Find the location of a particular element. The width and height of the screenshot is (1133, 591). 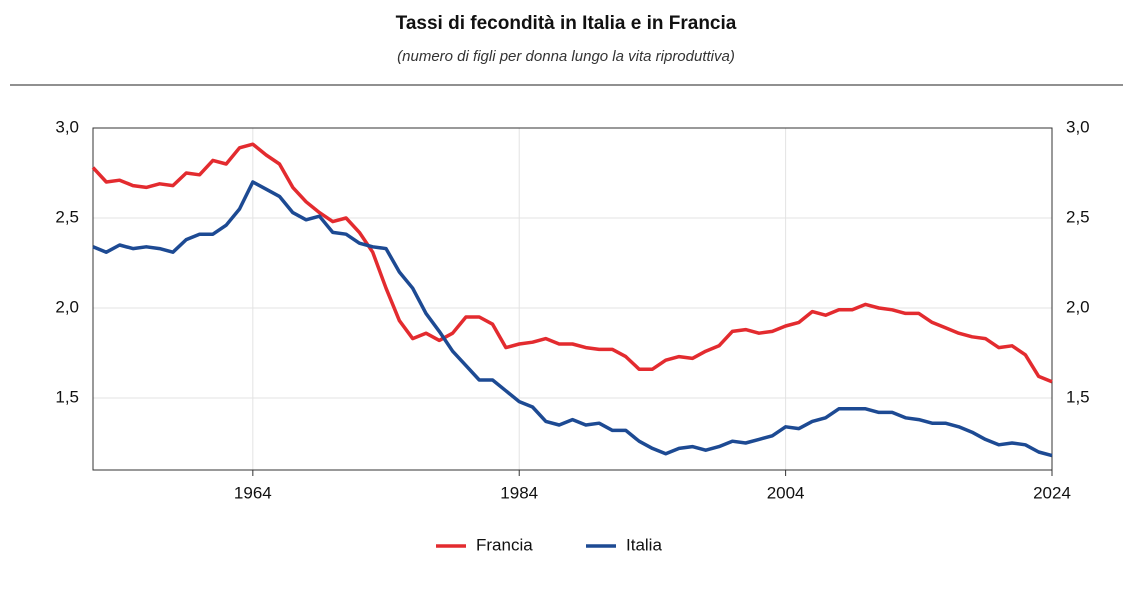

x-tick-label: 2024 is located at coordinates (1052, 492).